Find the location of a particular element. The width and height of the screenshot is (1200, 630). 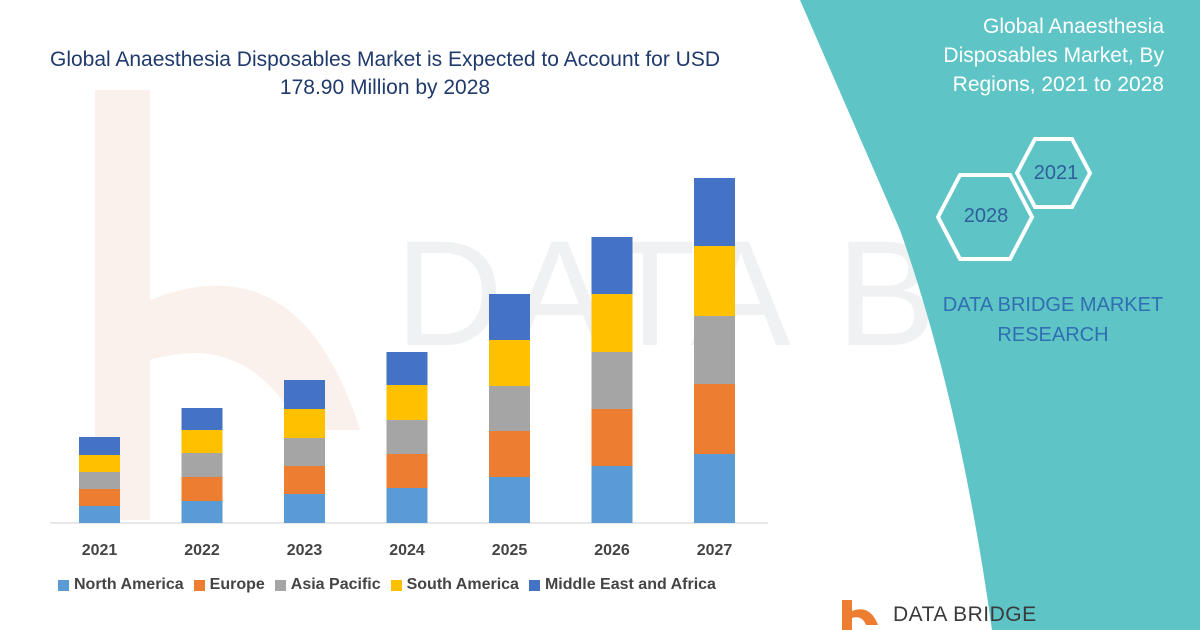

bar-segment-2024-middle-east-and-africa is located at coordinates (407, 368).